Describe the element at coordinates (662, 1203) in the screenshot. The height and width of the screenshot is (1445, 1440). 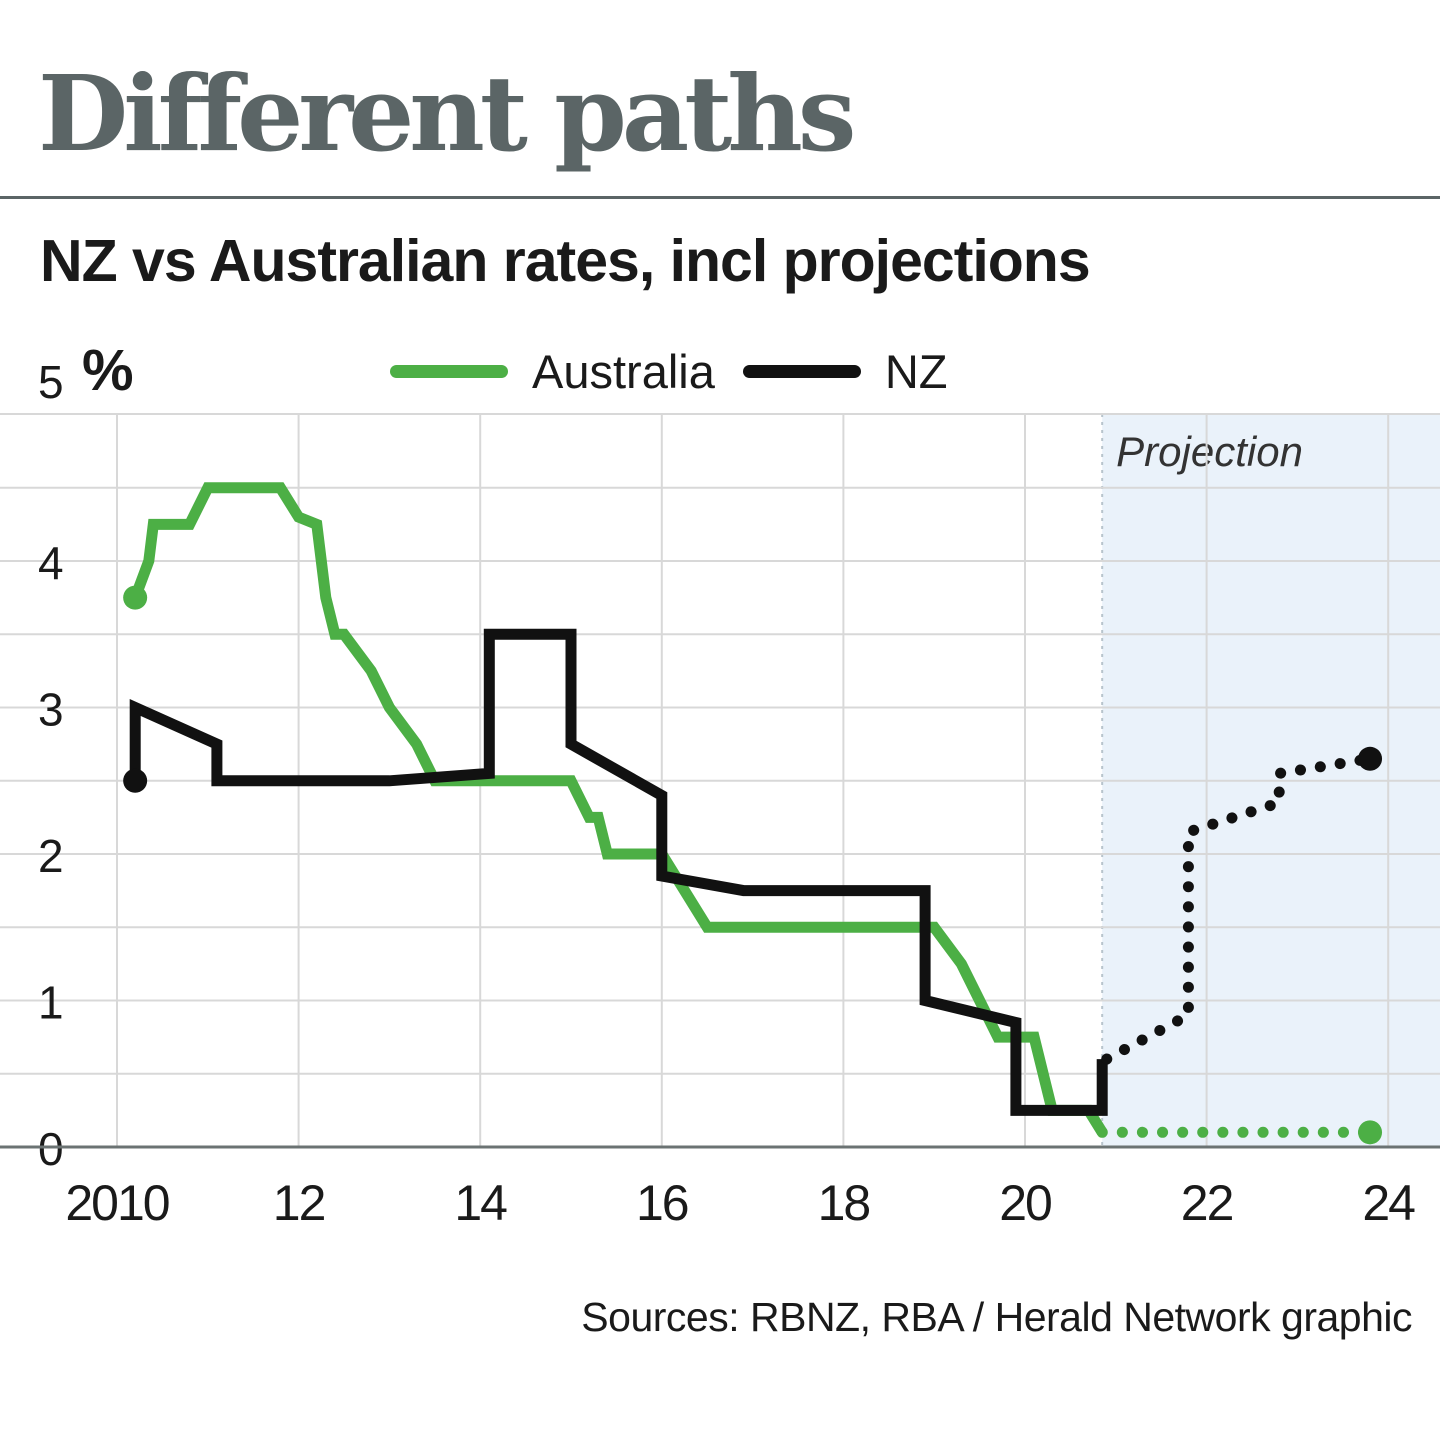
I see `x-tick-label: 16` at that location.